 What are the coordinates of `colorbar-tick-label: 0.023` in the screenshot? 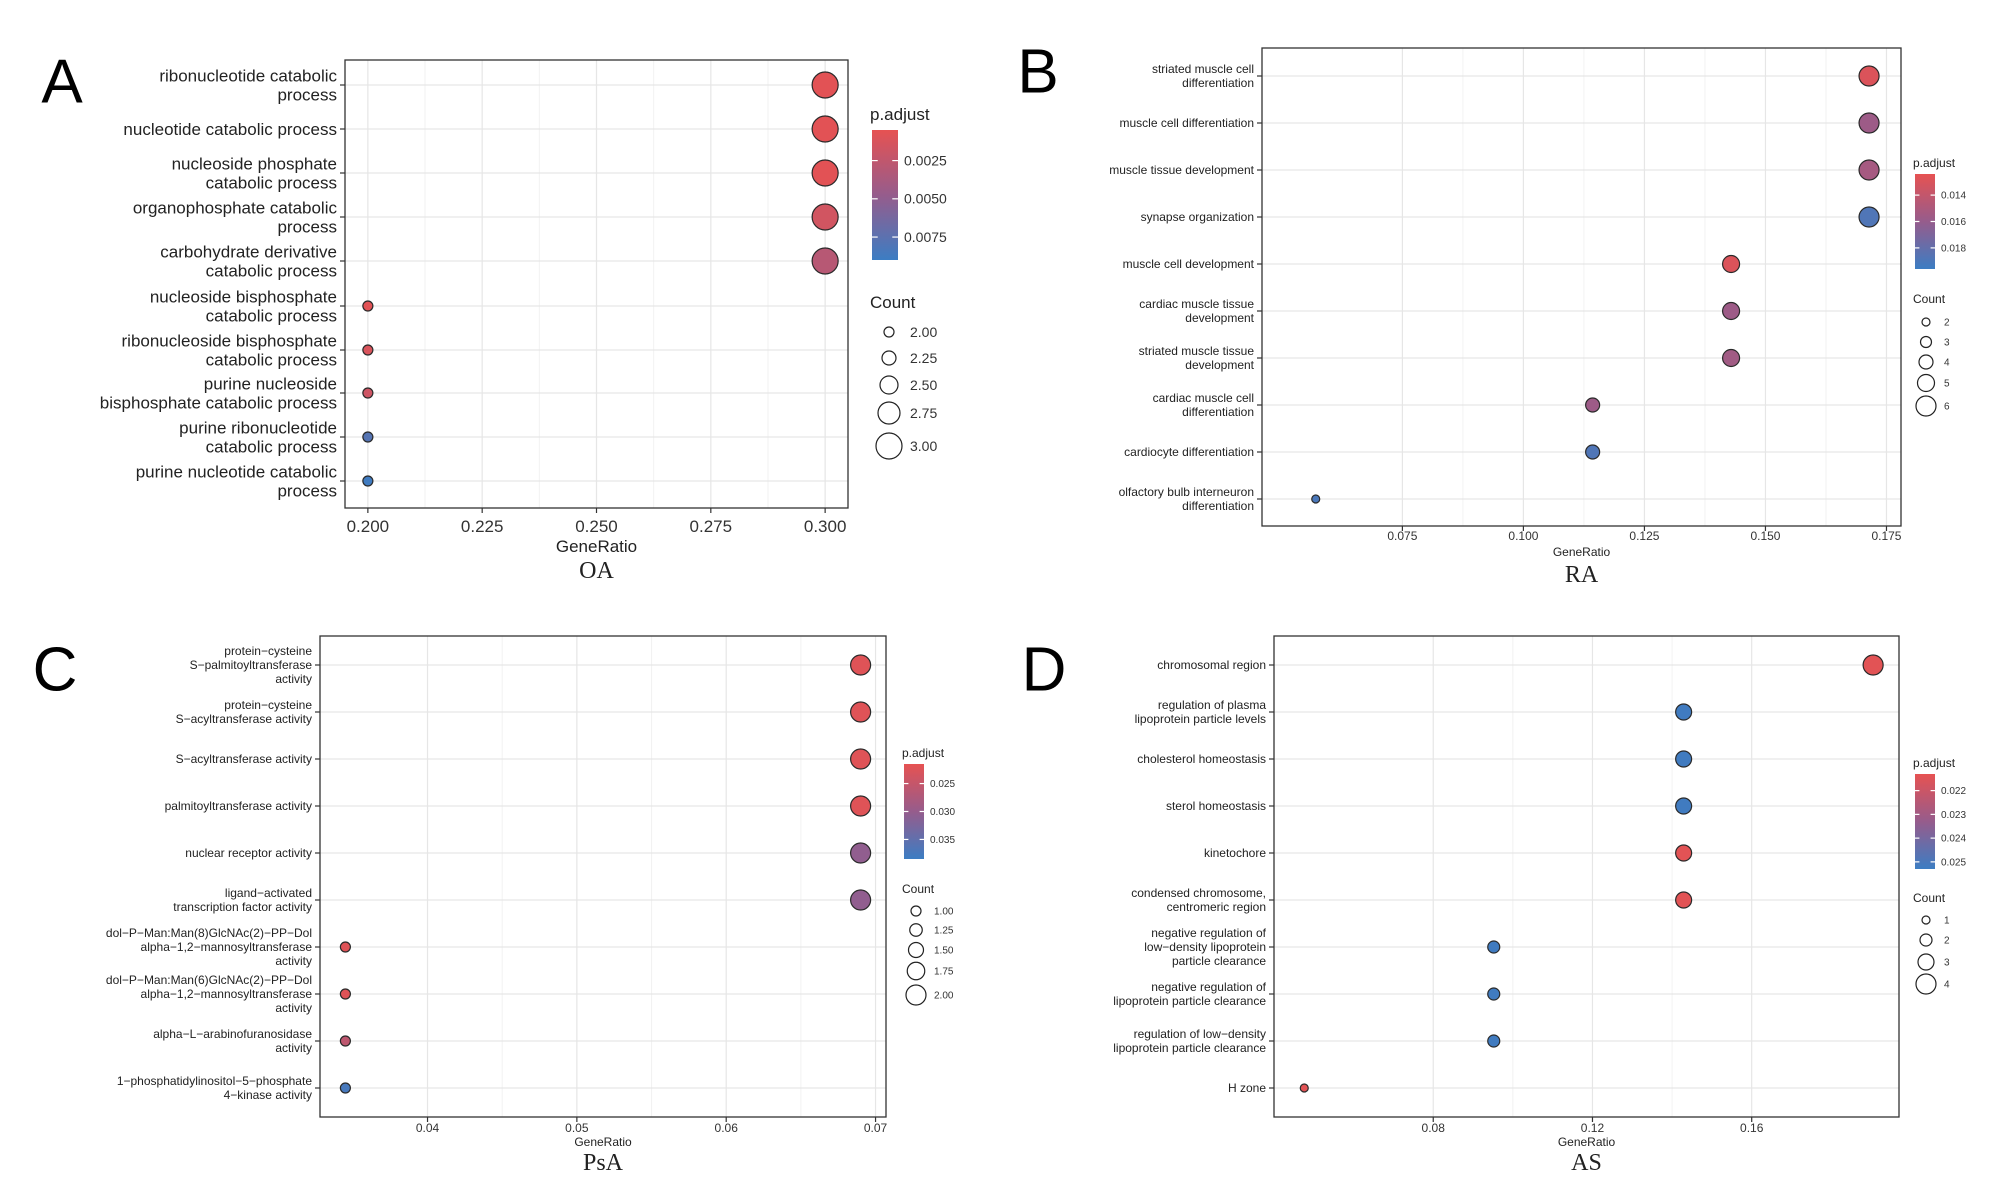 It's located at (1953, 815).